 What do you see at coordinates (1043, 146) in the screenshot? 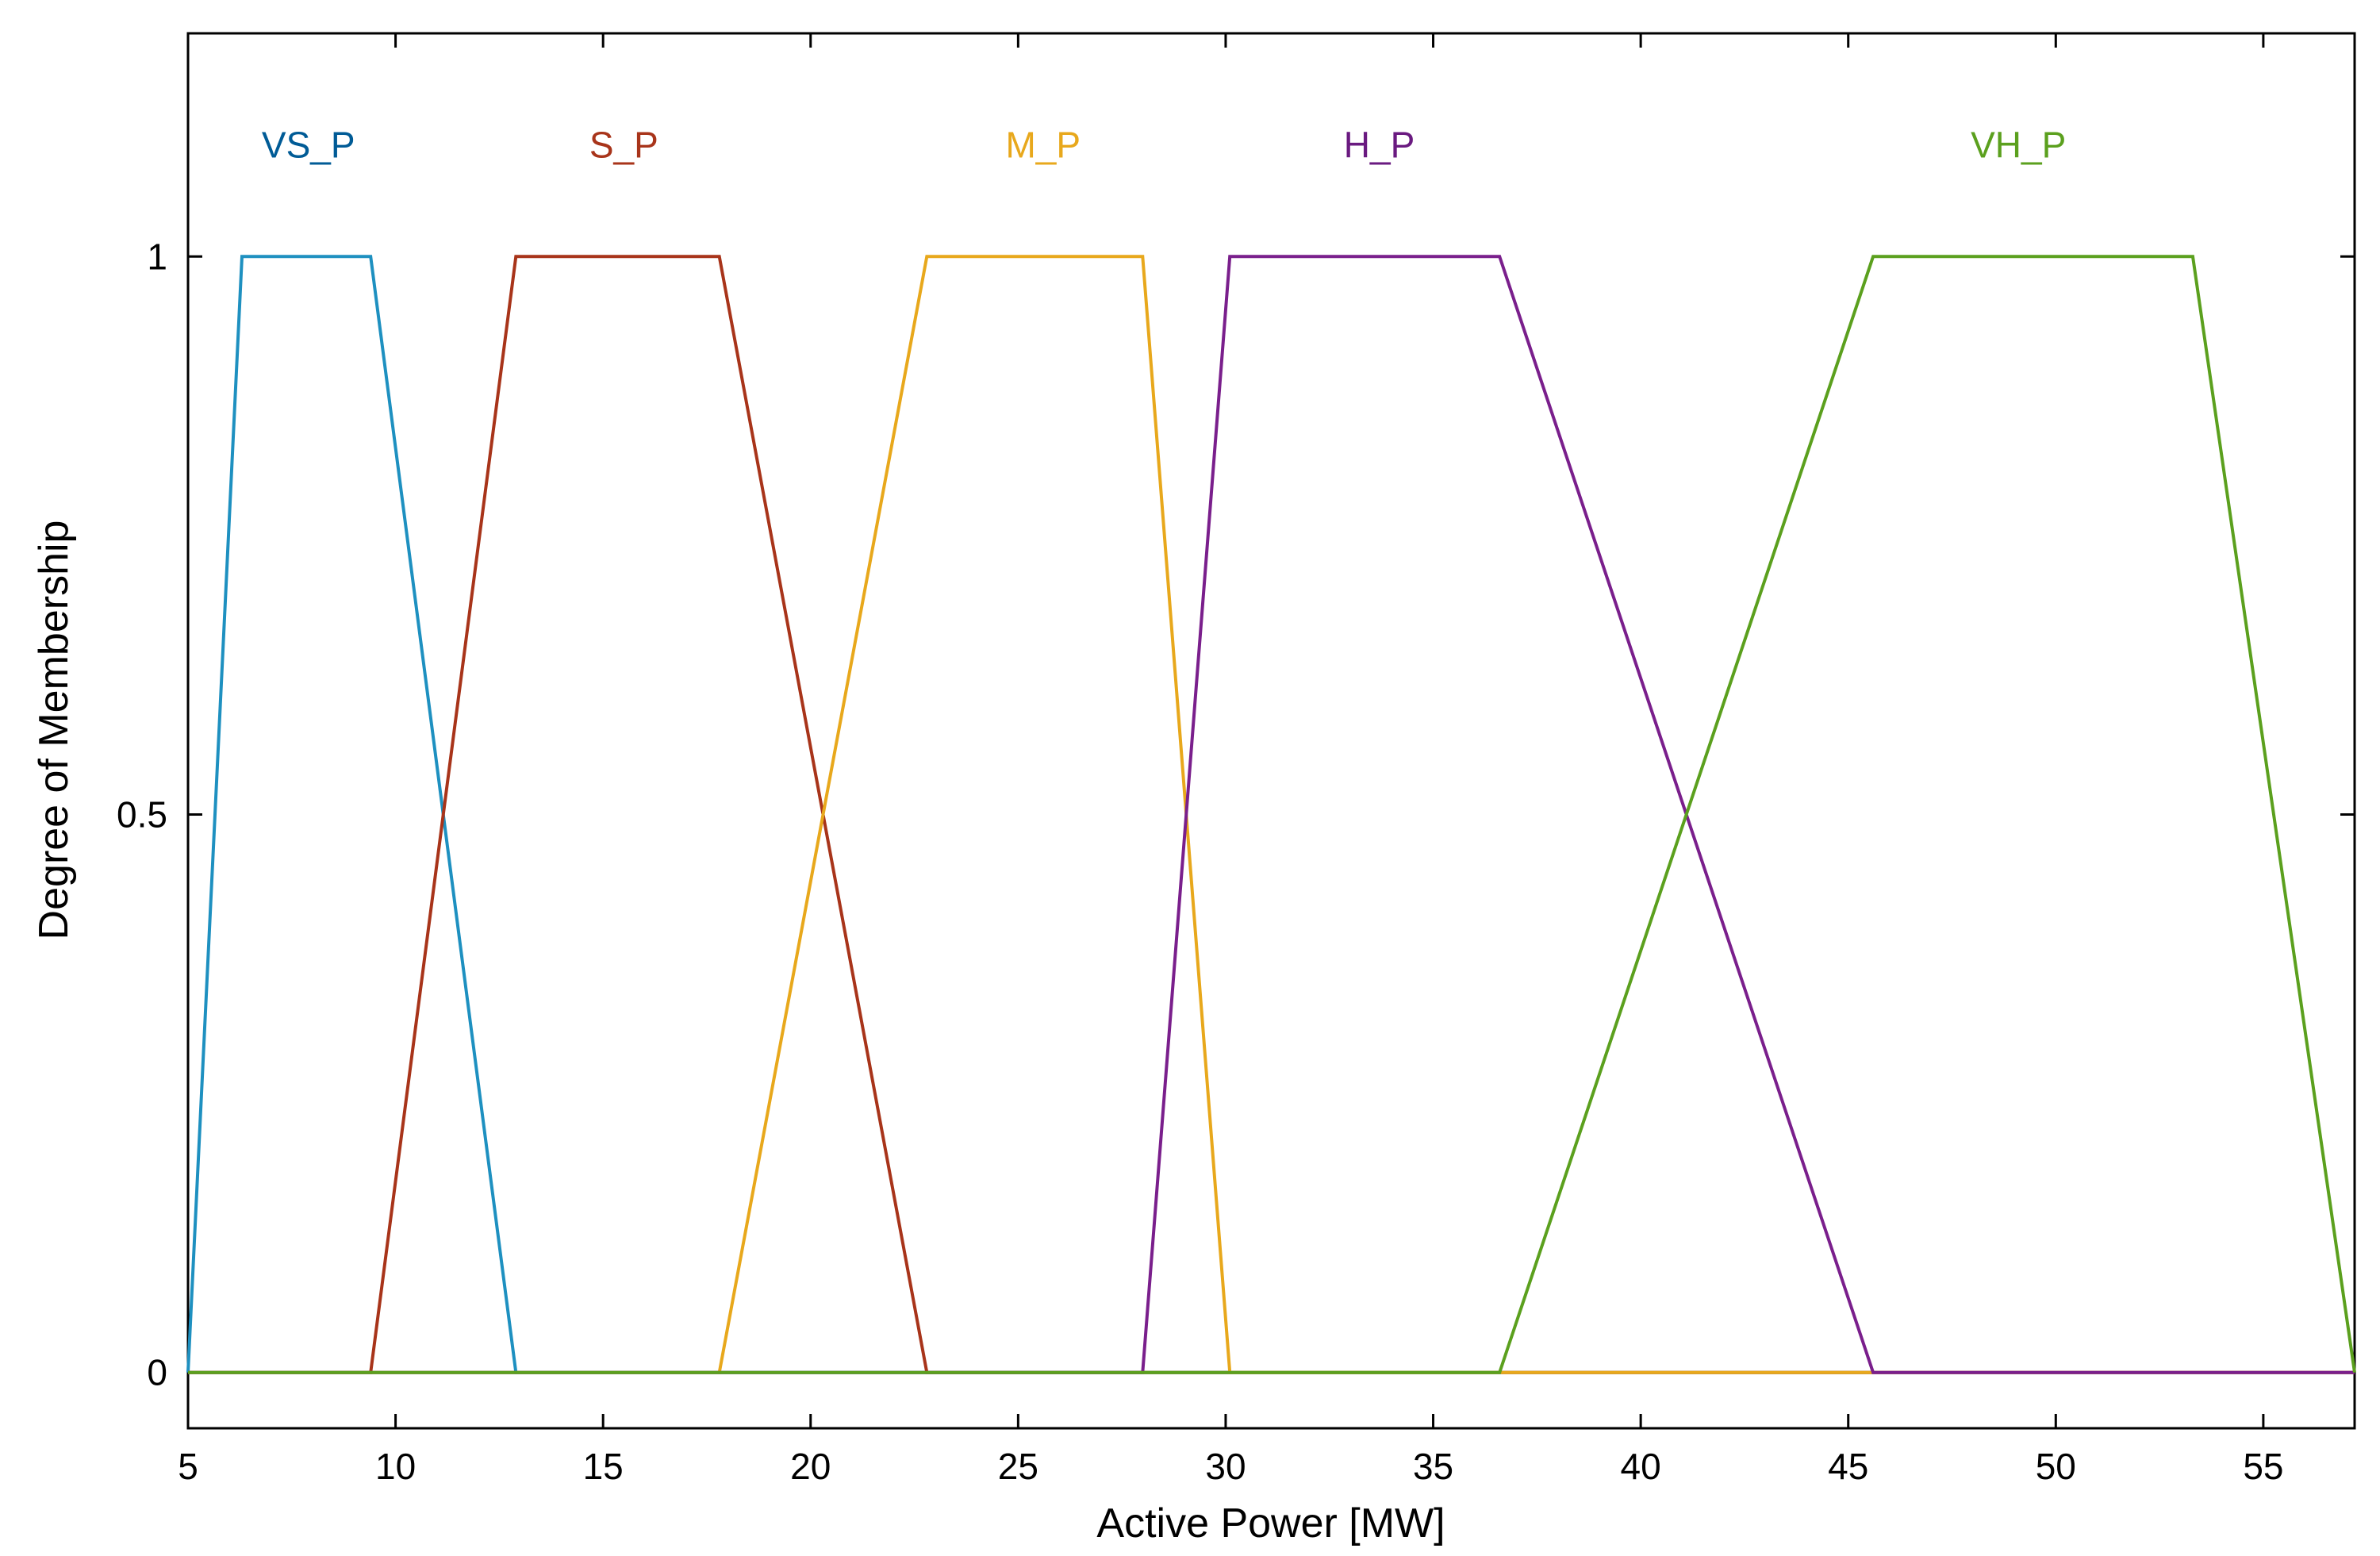
I see `series-label-m-p: M_P` at bounding box center [1043, 146].